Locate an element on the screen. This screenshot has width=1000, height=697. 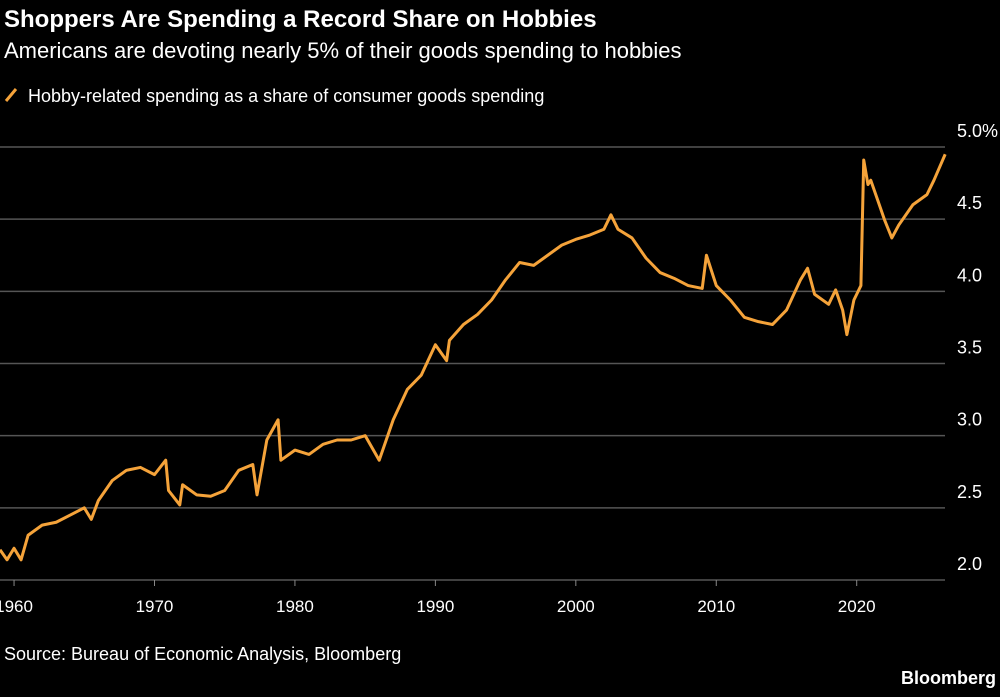
x-tick-label: 1980 is located at coordinates (295, 606).